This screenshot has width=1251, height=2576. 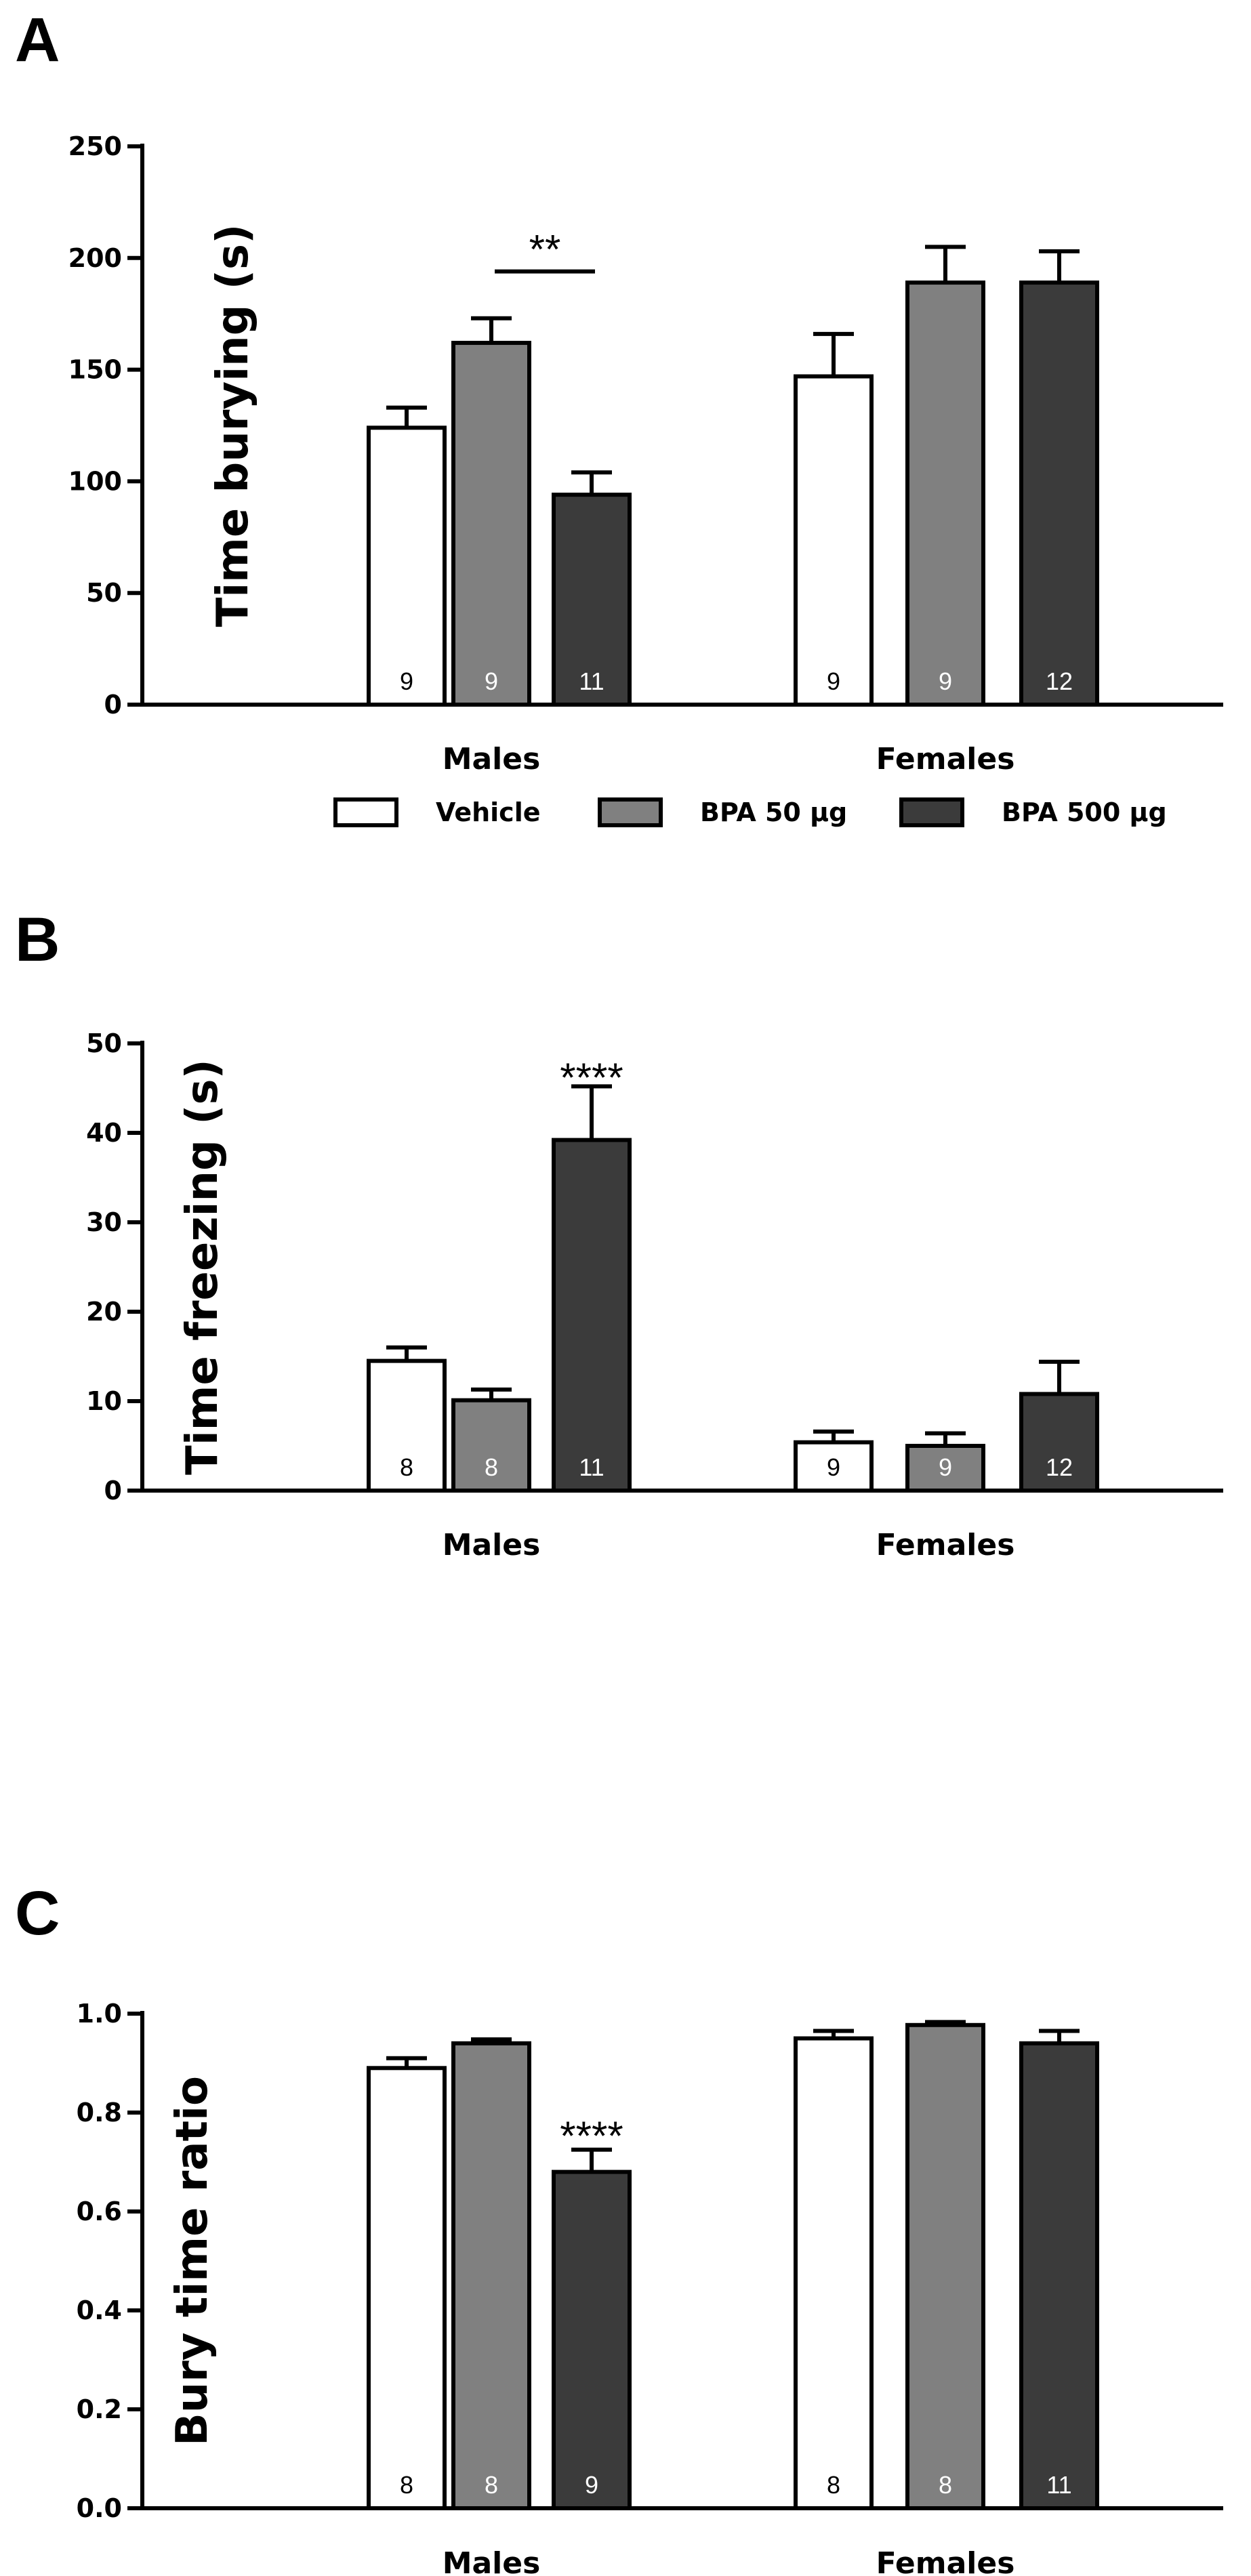 What do you see at coordinates (95, 258) in the screenshot?
I see `y-tick-label: 200` at bounding box center [95, 258].